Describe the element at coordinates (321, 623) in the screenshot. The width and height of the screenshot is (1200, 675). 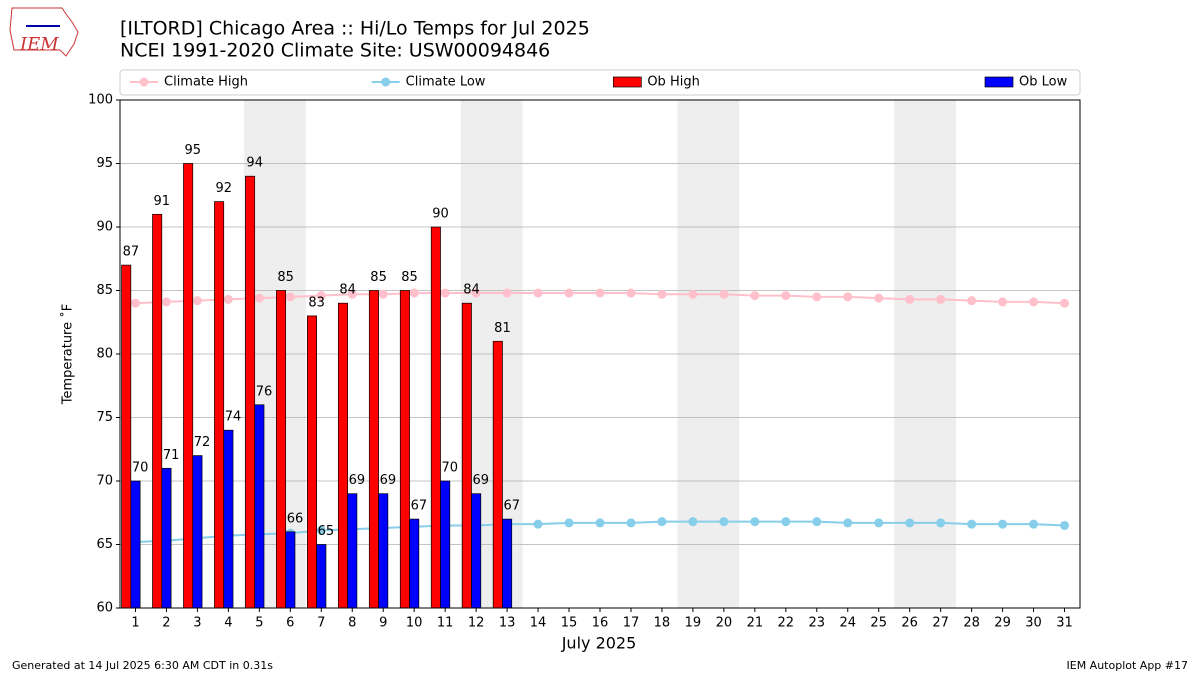
I see `x-tick-label: 7` at that location.